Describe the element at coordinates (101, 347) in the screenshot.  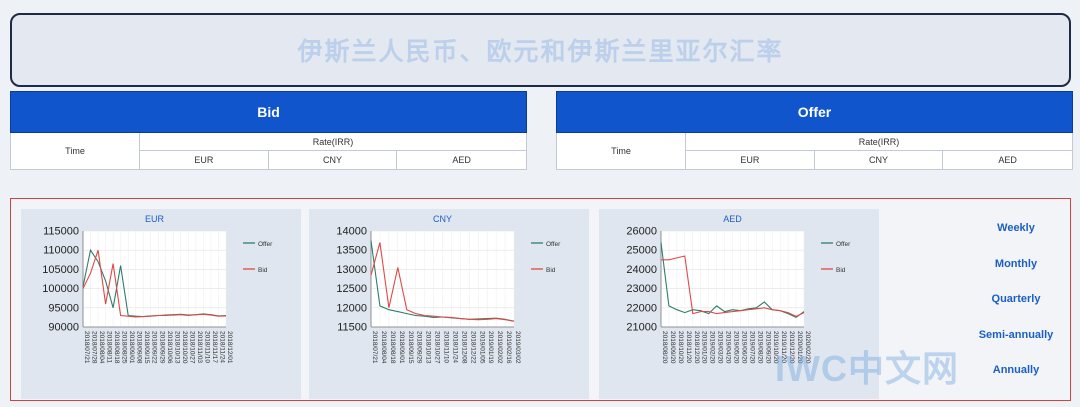
I see `eur-xtick-label: 2018/08/04` at that location.